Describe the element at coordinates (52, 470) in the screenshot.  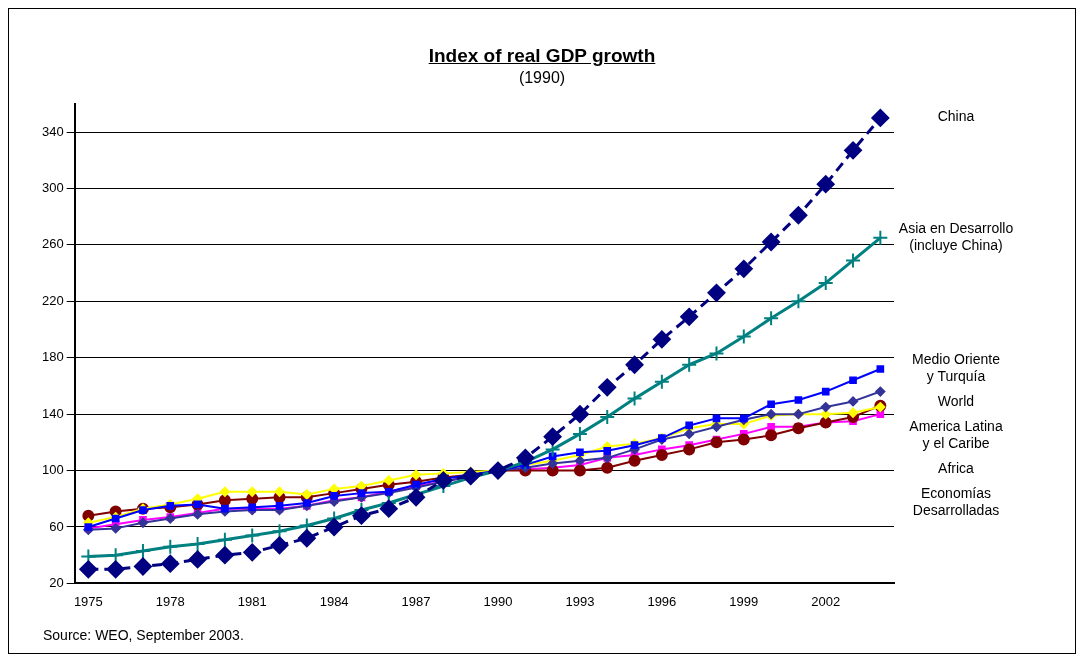
I see `y-tick-label: 100` at that location.